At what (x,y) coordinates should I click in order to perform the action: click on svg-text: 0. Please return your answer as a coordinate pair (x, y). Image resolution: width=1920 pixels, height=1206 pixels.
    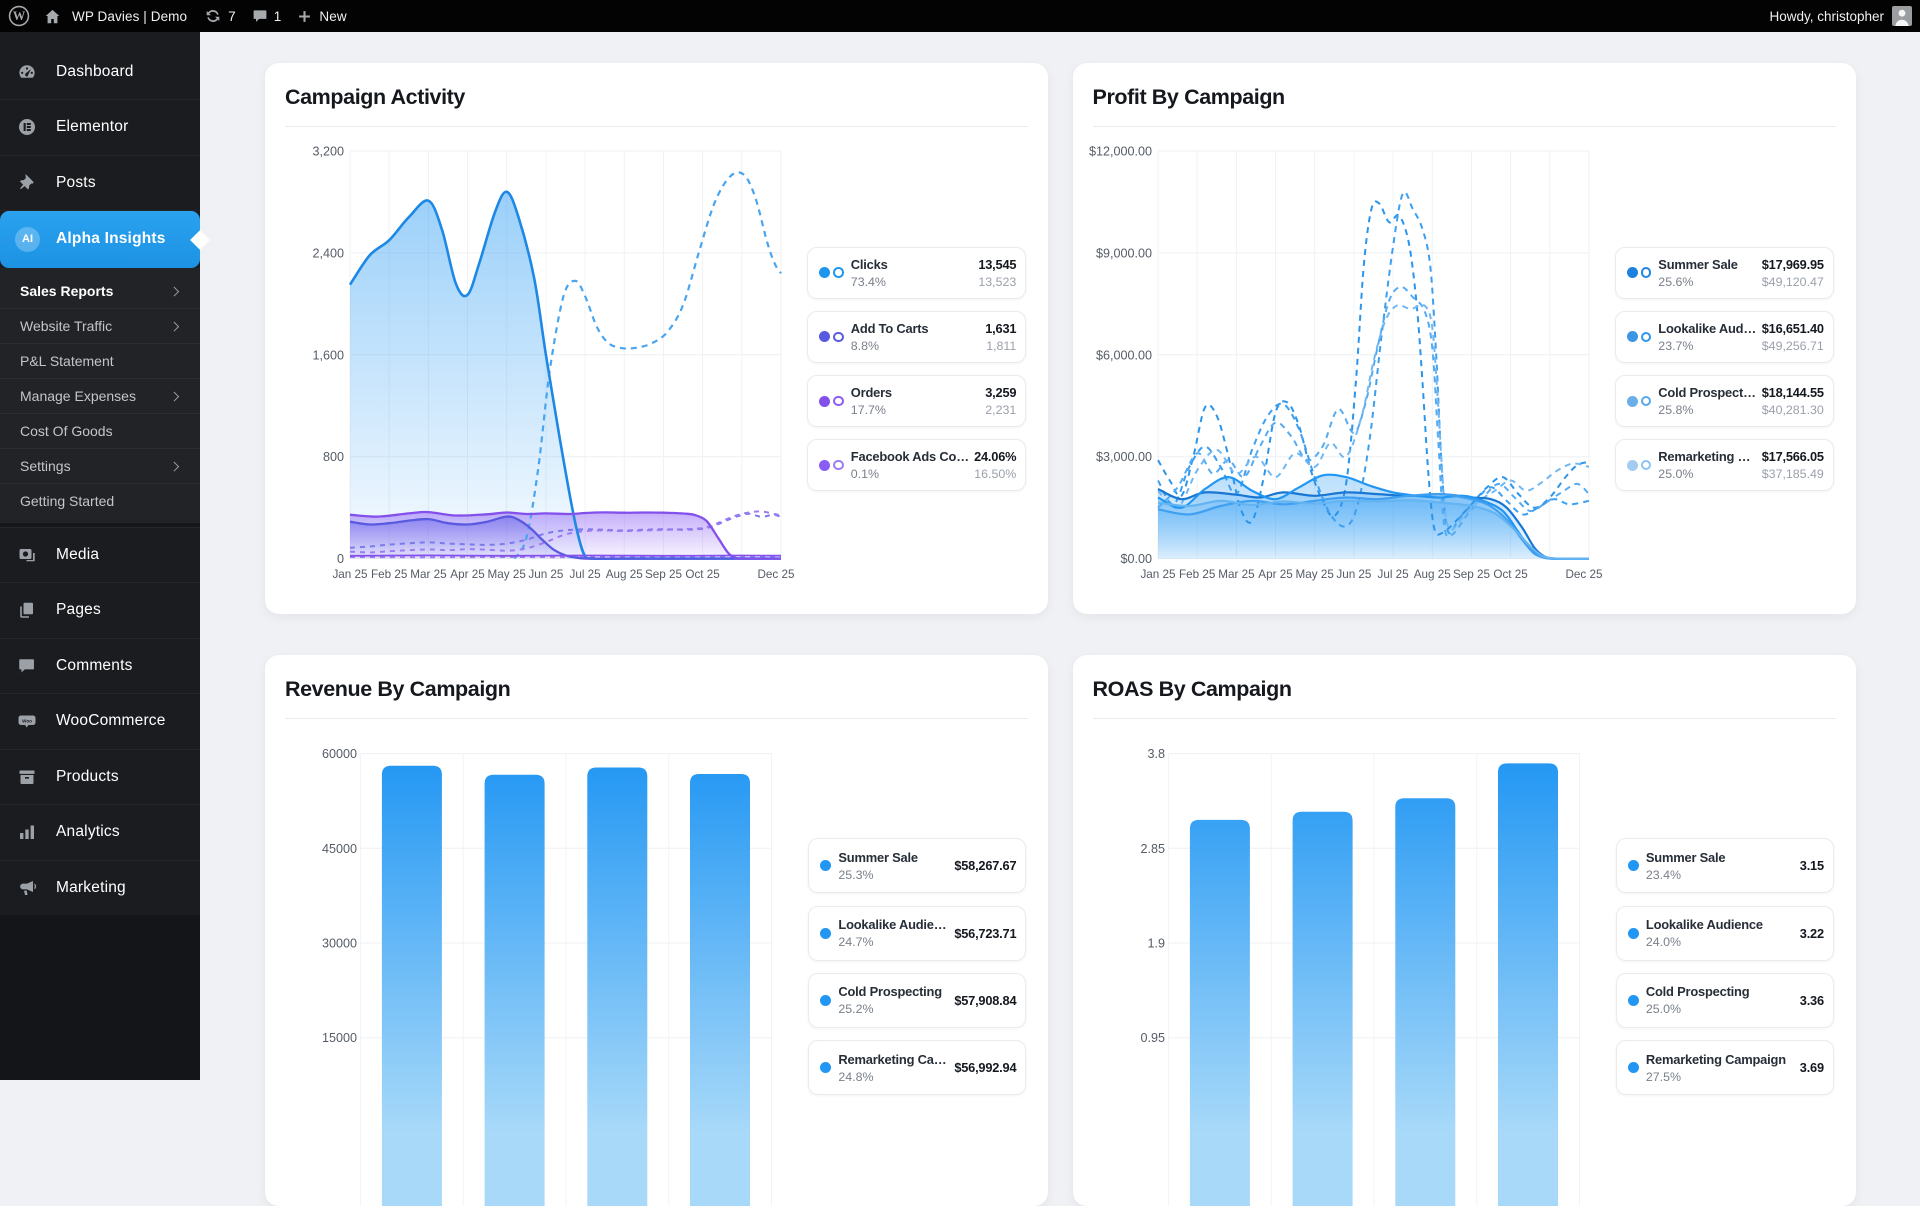
    Looking at the image, I should click on (340, 559).